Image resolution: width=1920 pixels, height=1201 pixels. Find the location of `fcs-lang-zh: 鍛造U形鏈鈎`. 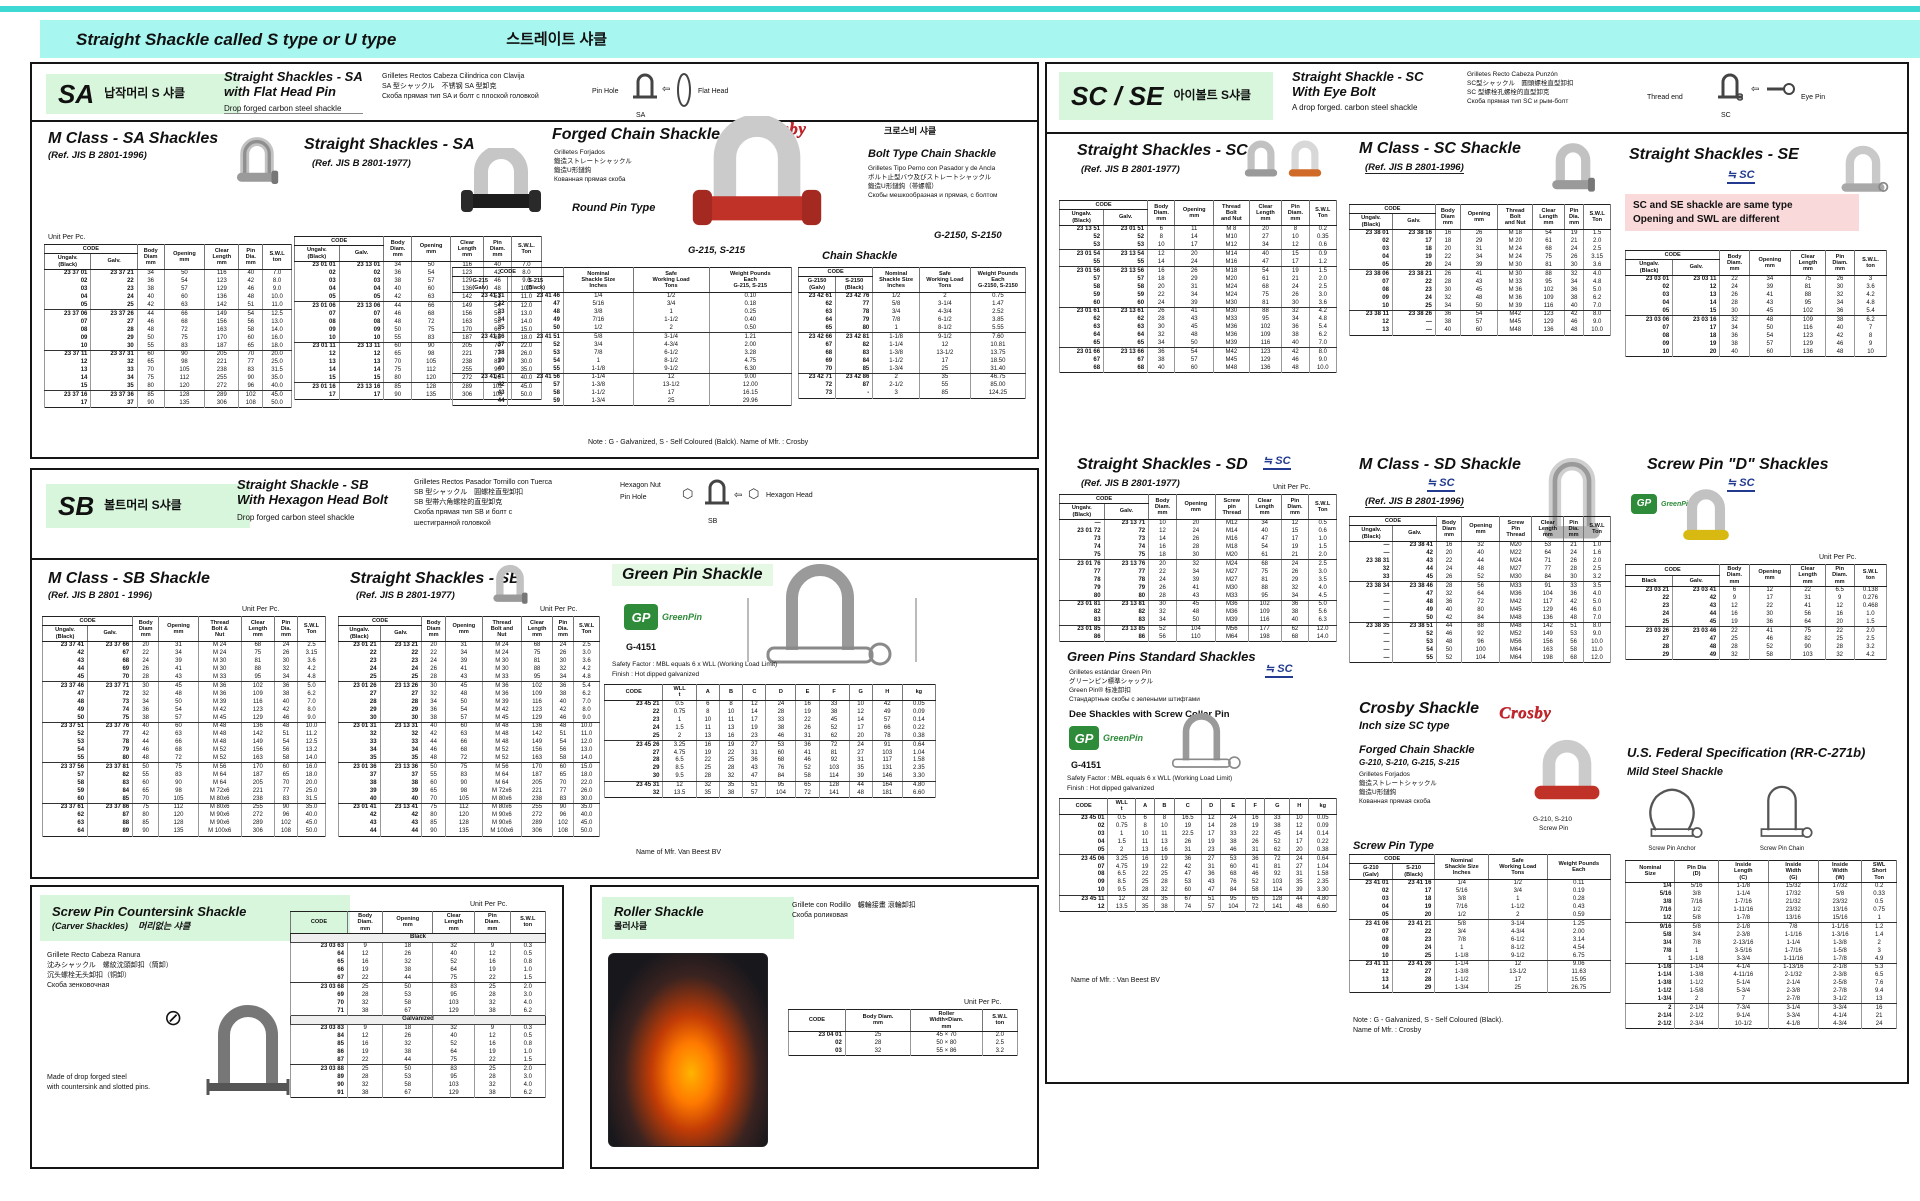

fcs-lang-zh: 鍛造U形鏈鈎 is located at coordinates (1378, 793).